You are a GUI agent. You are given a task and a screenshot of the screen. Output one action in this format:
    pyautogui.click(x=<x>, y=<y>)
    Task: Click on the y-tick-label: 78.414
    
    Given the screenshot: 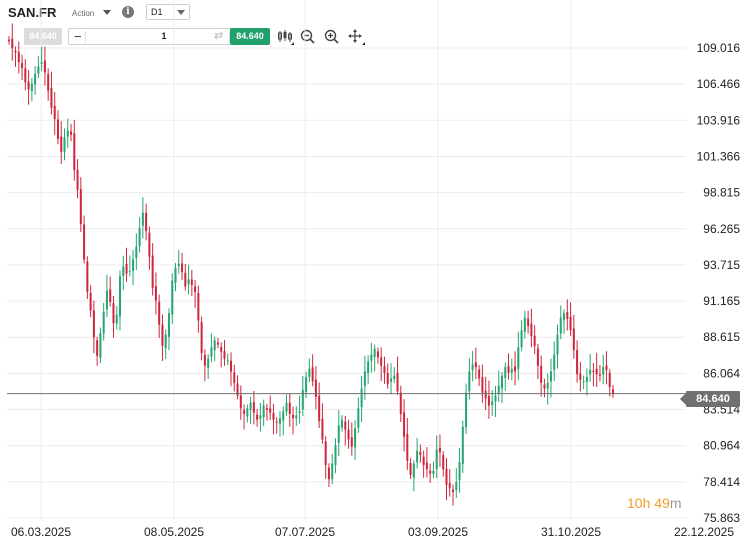 What is the action you would take?
    pyautogui.click(x=721, y=482)
    